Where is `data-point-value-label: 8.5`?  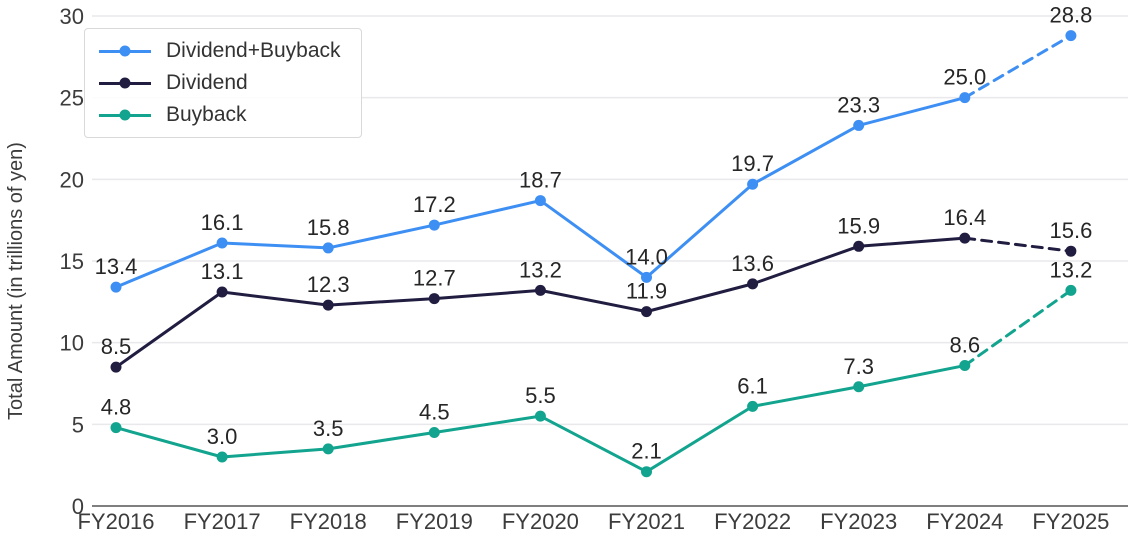 data-point-value-label: 8.5 is located at coordinates (116, 346).